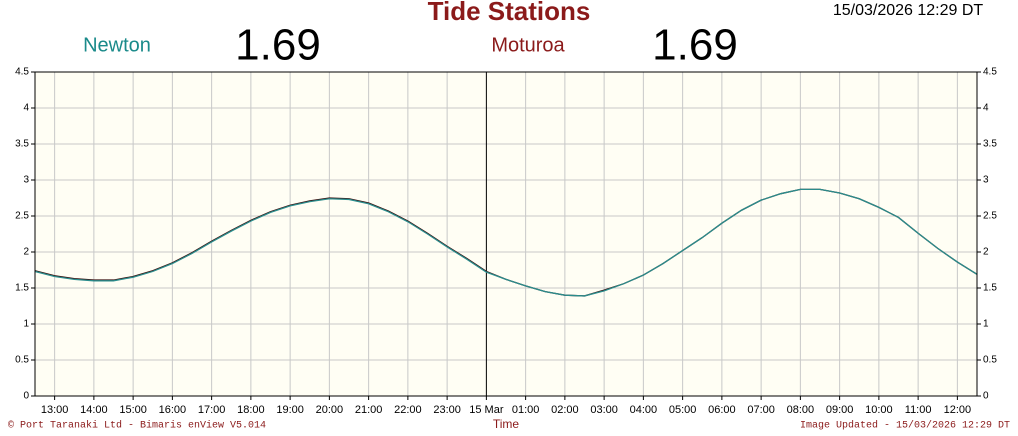 Image resolution: width=1018 pixels, height=436 pixels. Describe the element at coordinates (986, 180) in the screenshot. I see `y2-tick-label: 3` at that location.